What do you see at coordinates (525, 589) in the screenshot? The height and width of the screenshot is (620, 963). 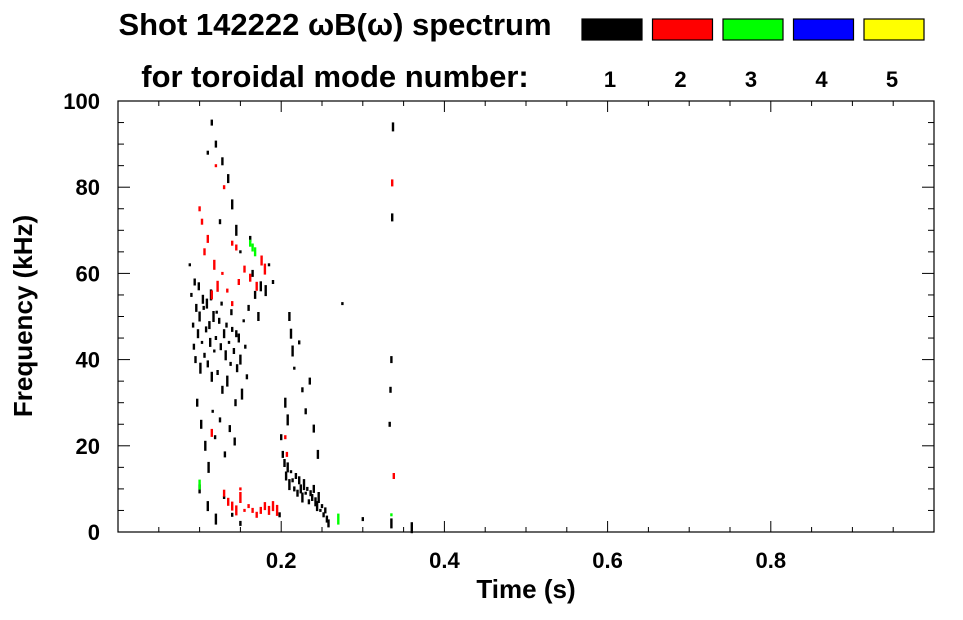 I see `x-axis-label: Time (s)` at bounding box center [525, 589].